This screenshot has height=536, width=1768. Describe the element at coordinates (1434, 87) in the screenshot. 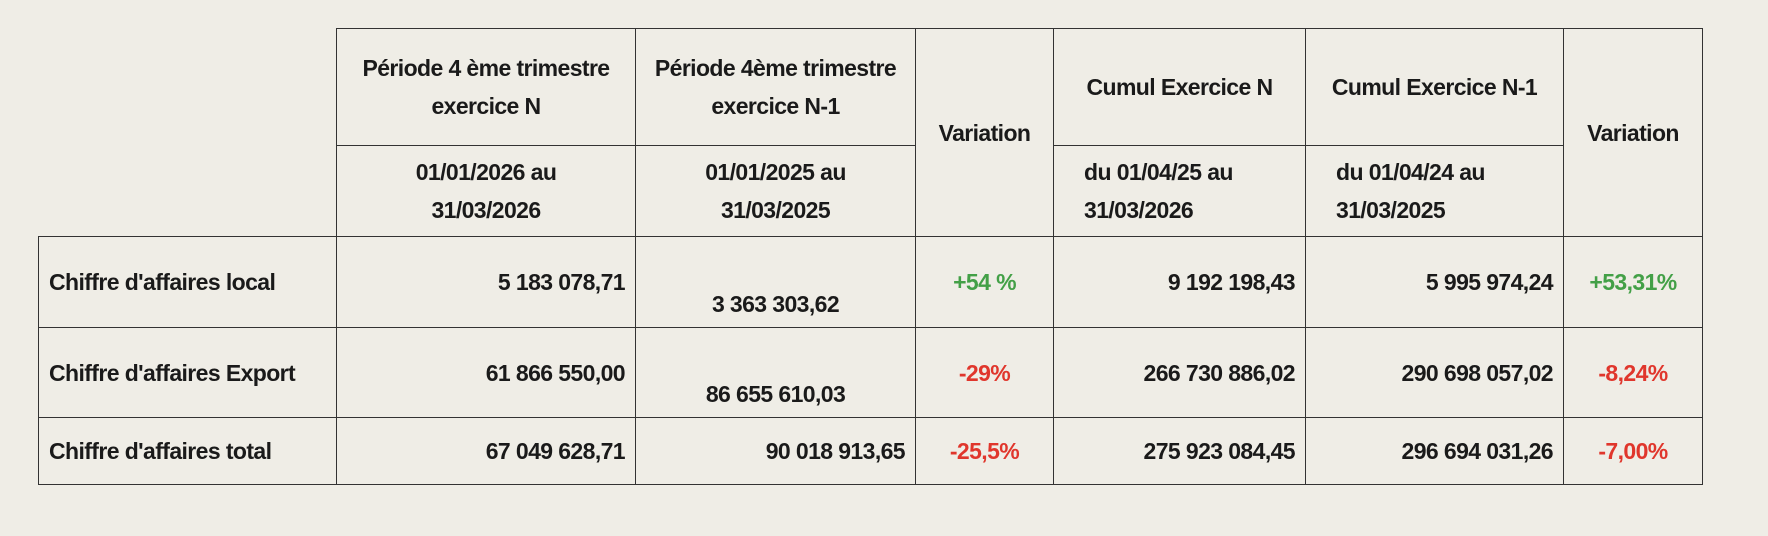

I see `column-header: Cumul Exercice N-1` at that location.